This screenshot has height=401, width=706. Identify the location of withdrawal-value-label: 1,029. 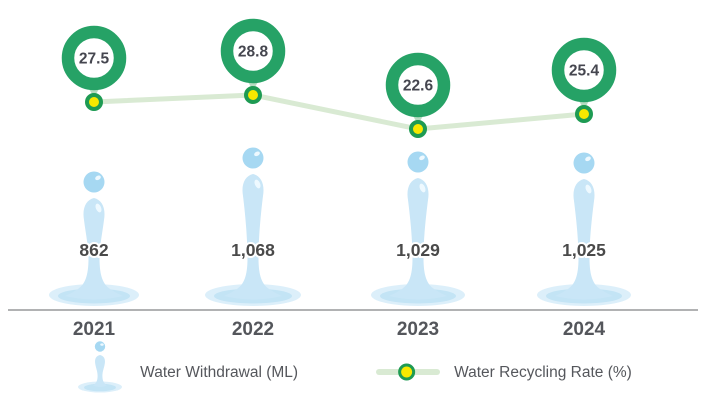
(418, 250).